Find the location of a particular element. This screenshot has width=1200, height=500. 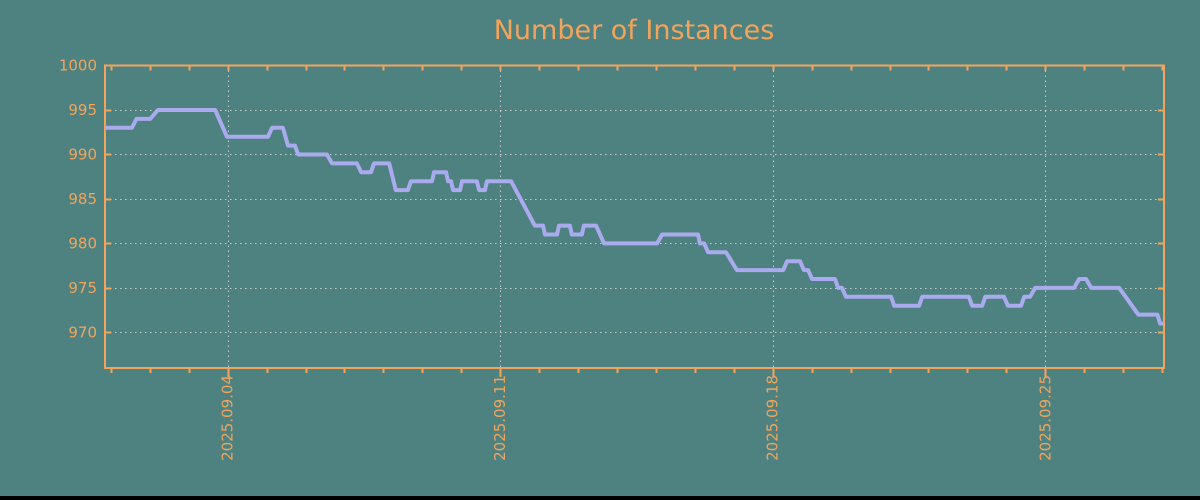

x-tick-label: 2025.09.18 is located at coordinates (773, 418).